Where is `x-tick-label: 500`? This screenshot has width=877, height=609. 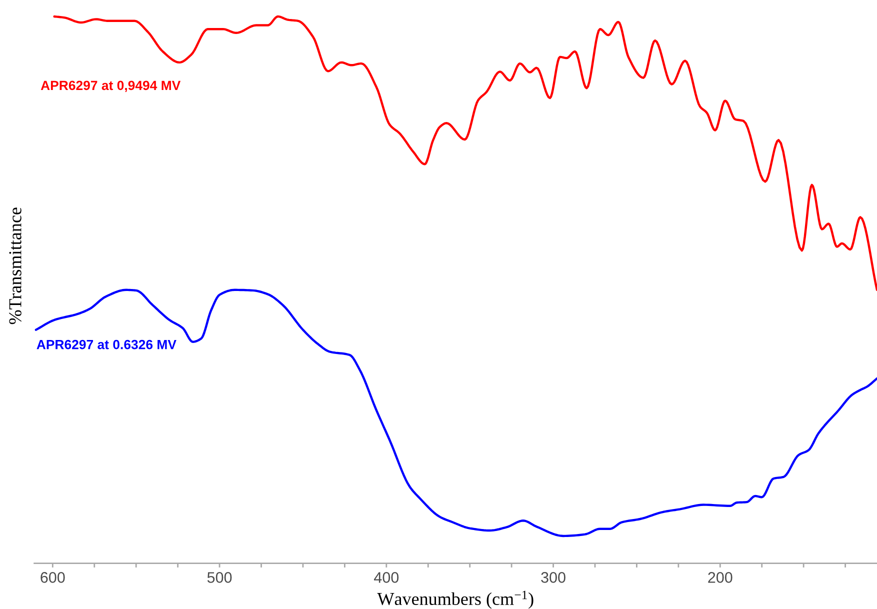 x-tick-label: 500 is located at coordinates (219, 577).